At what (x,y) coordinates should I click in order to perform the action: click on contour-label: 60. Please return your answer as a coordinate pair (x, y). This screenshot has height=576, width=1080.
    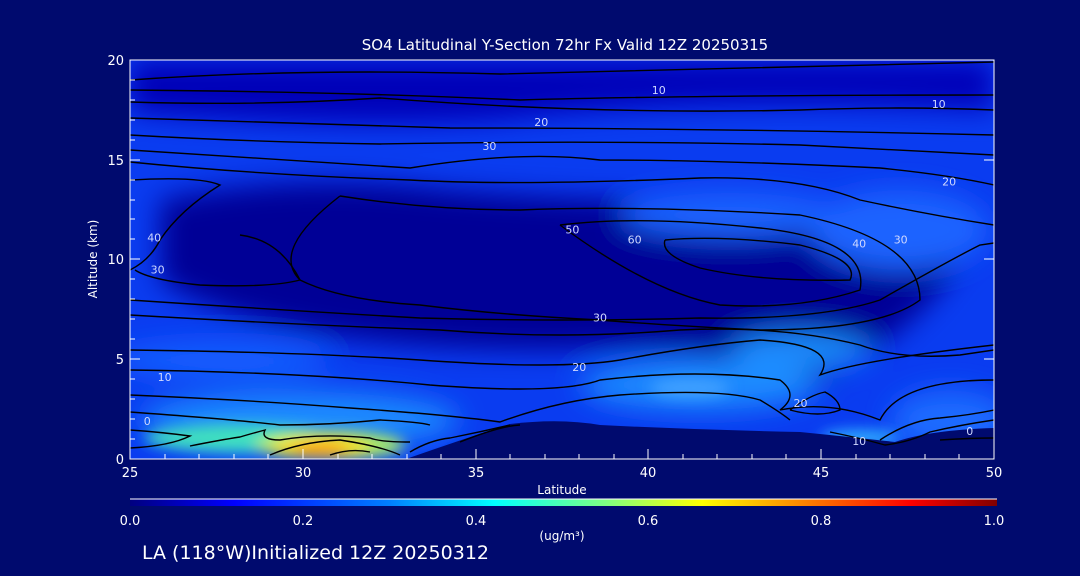
    Looking at the image, I should click on (635, 240).